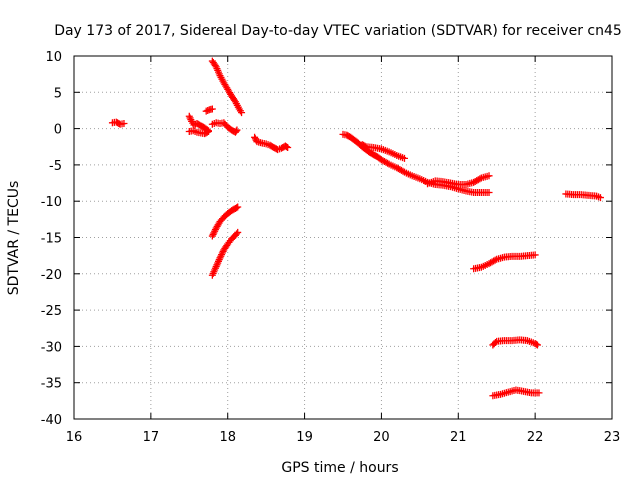 The height and width of the screenshot is (480, 640). Describe the element at coordinates (51, 202) in the screenshot. I see `y-tick-label: -10` at that location.